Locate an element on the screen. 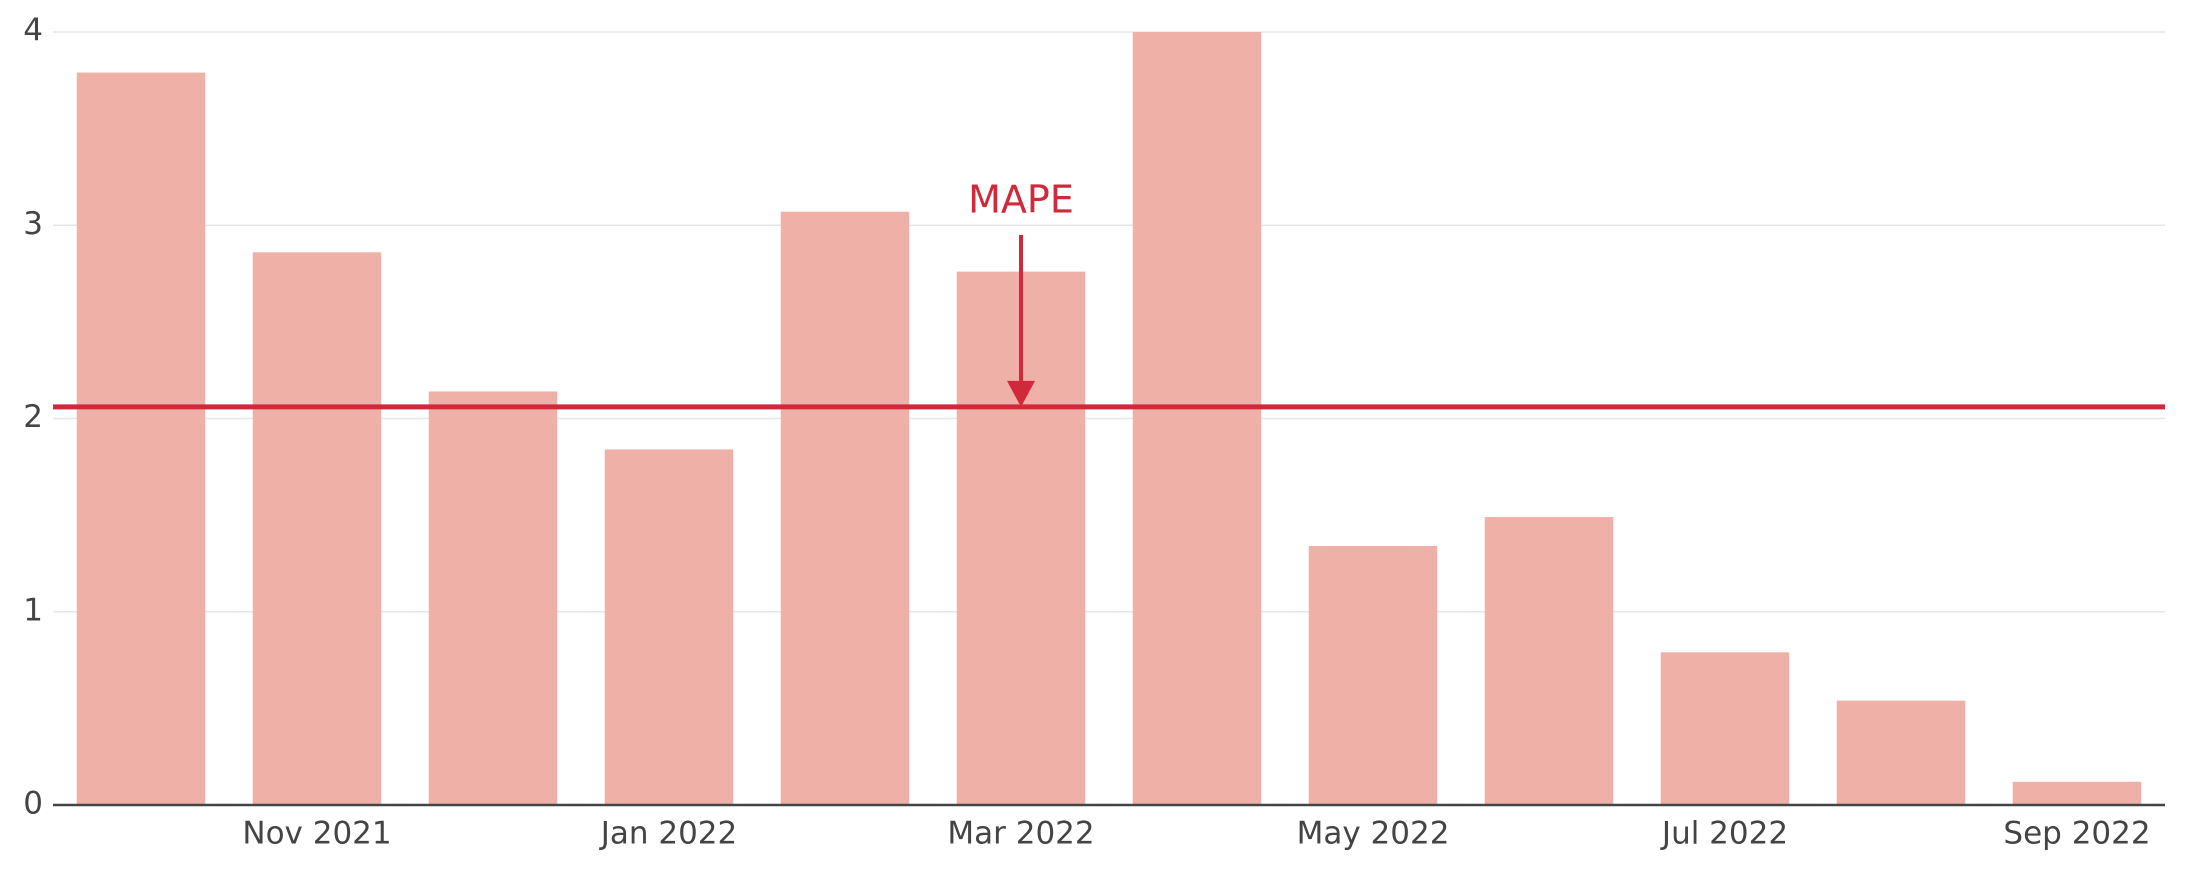 This screenshot has width=2200, height=872. x-tick-label: Nov 2021 is located at coordinates (316, 834).